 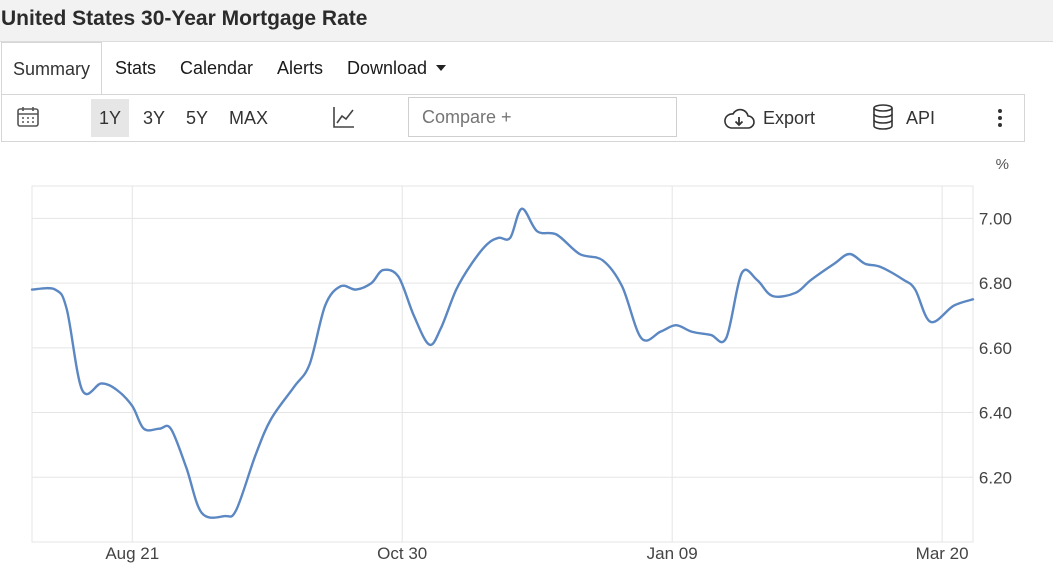 I want to click on tab-stats: Stats, so click(x=136, y=68).